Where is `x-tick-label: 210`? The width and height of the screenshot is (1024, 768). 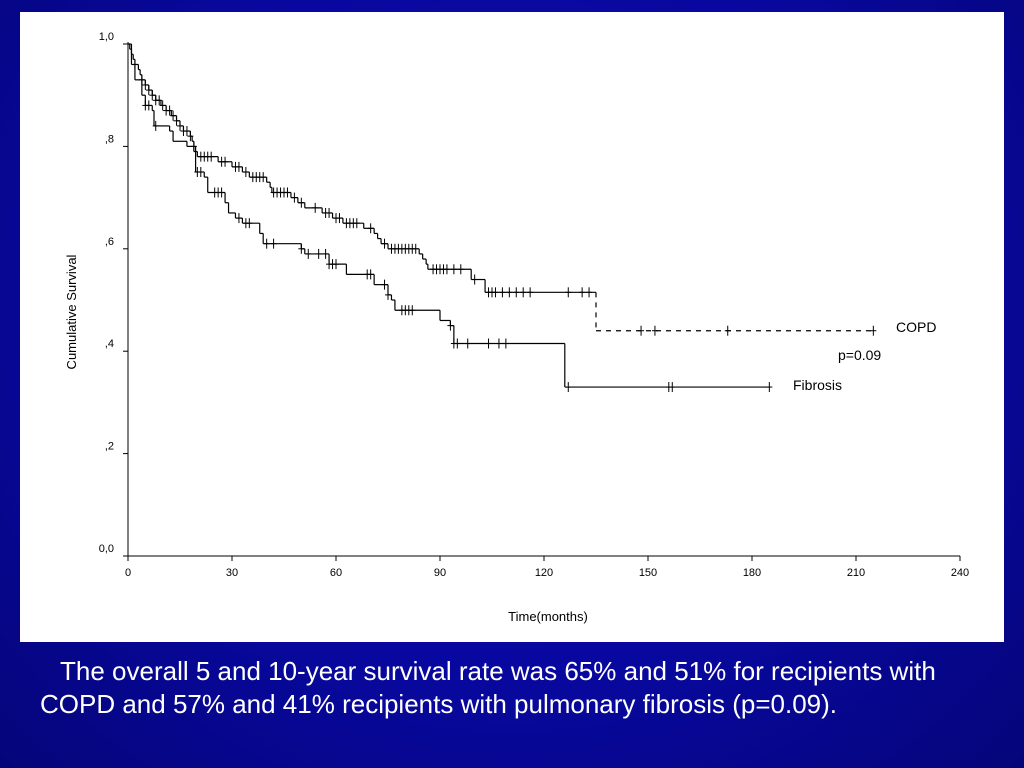
x-tick-label: 210 is located at coordinates (856, 573).